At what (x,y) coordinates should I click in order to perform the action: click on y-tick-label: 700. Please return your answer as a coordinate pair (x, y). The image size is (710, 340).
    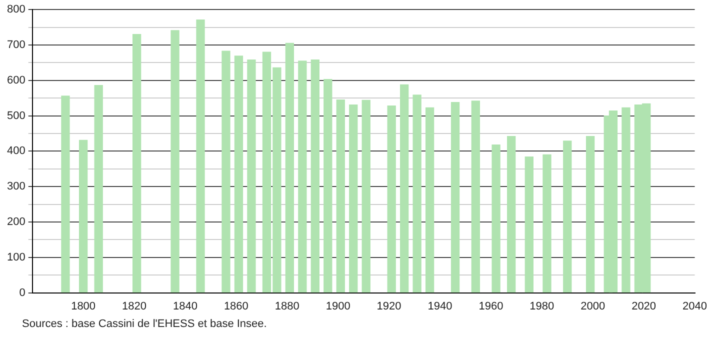
    Looking at the image, I should click on (16, 45).